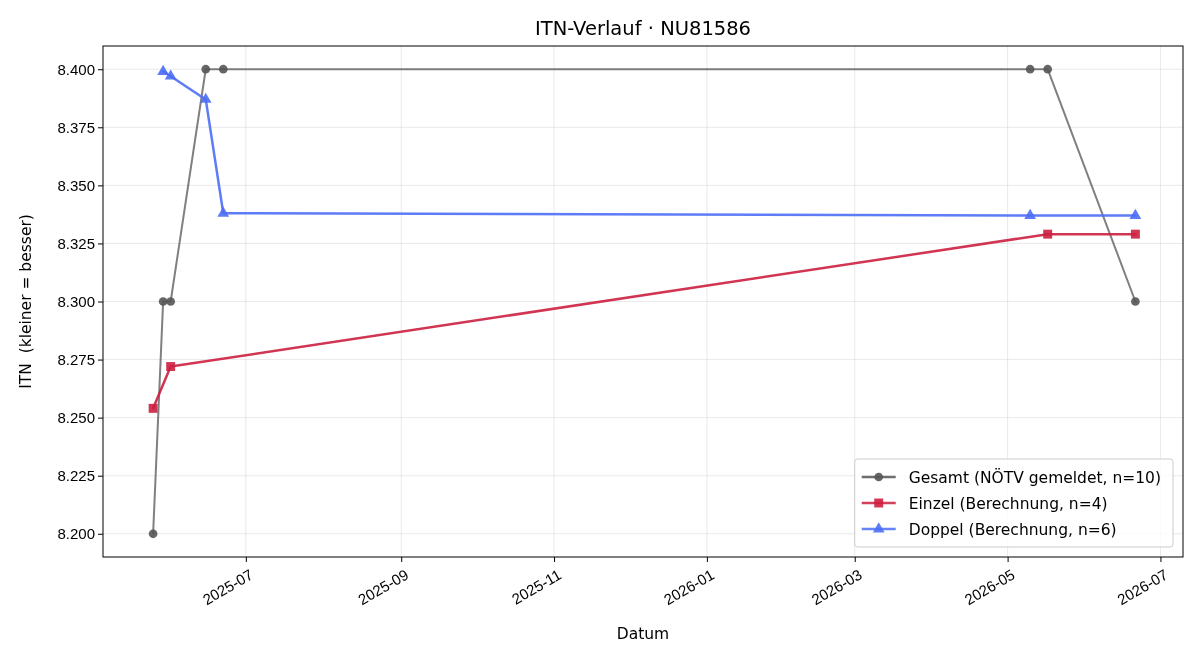 This screenshot has height=660, width=1200. Describe the element at coordinates (1012, 529) in the screenshot. I see `legend-label: Doppel (Berechnung, n=6)` at that location.